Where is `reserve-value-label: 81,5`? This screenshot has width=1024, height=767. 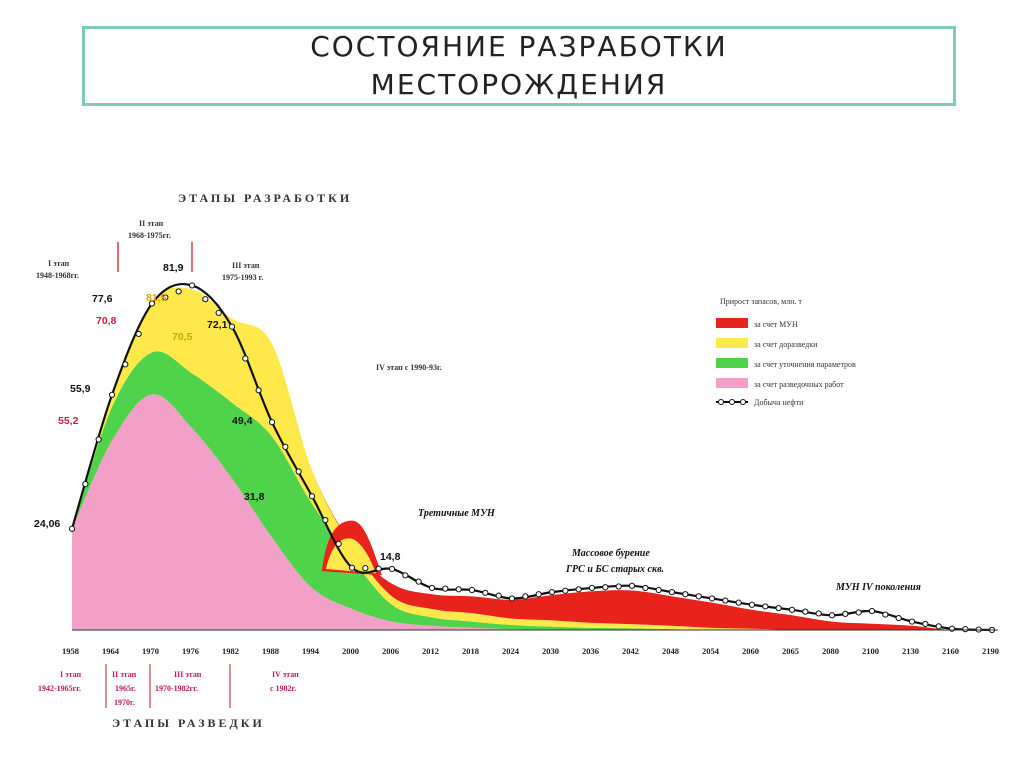
reserve-value-label: 81,5 is located at coordinates (156, 298).